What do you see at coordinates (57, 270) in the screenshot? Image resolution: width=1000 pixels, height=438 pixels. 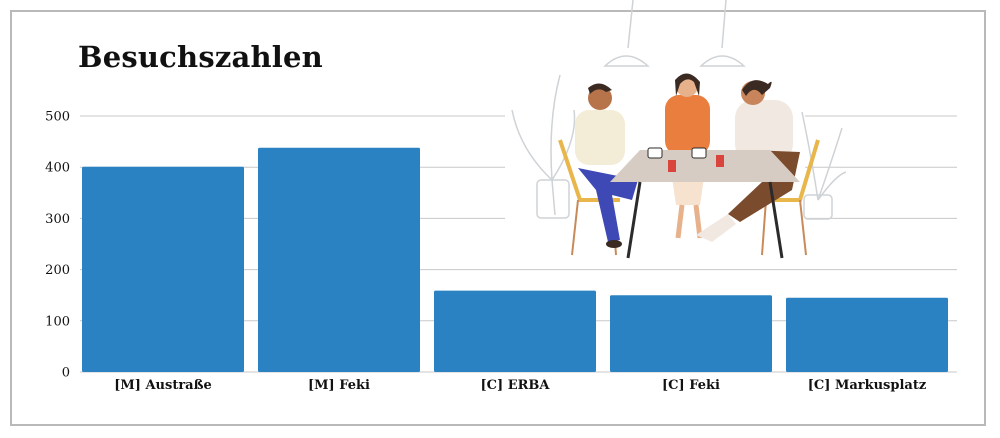 I see `y-tick-label: 200` at bounding box center [57, 270].